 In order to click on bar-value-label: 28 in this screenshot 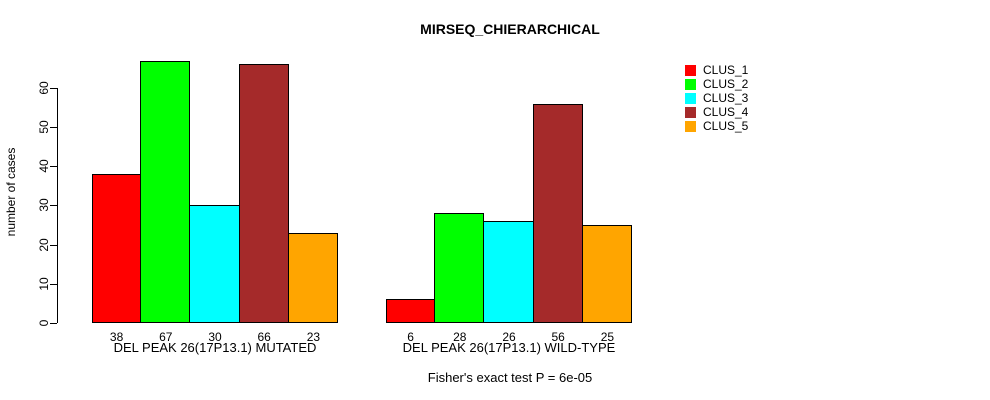, I will do `click(460, 337)`.